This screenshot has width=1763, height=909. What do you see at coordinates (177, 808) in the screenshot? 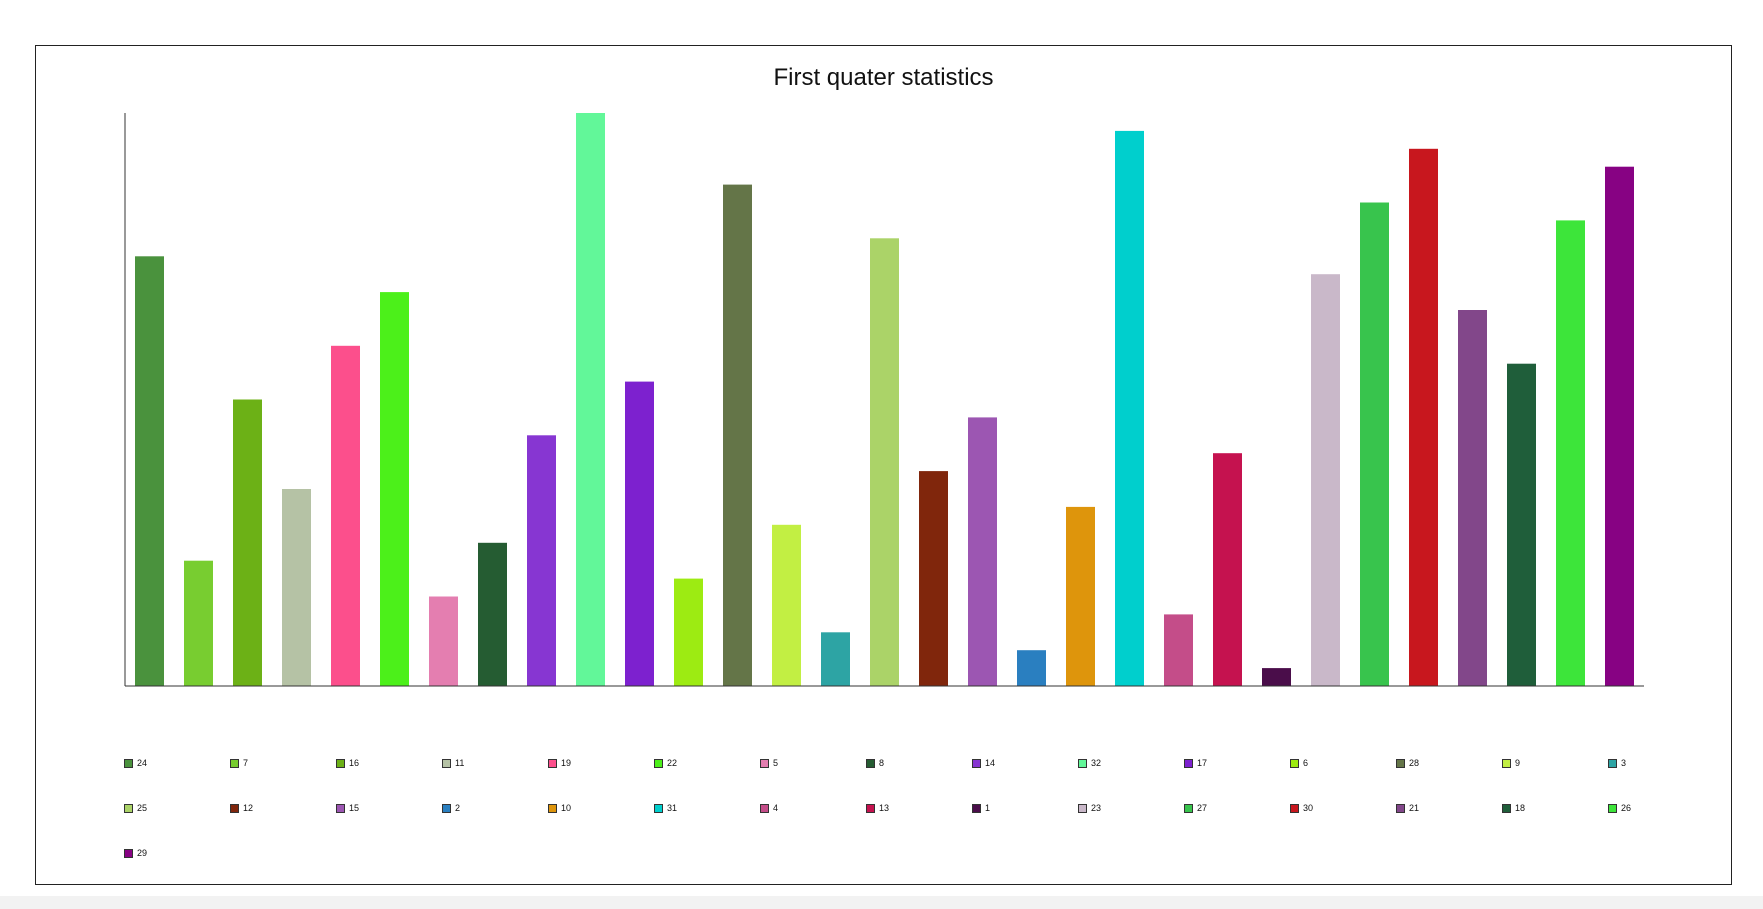
I see `legend-item-25: 25` at bounding box center [177, 808].